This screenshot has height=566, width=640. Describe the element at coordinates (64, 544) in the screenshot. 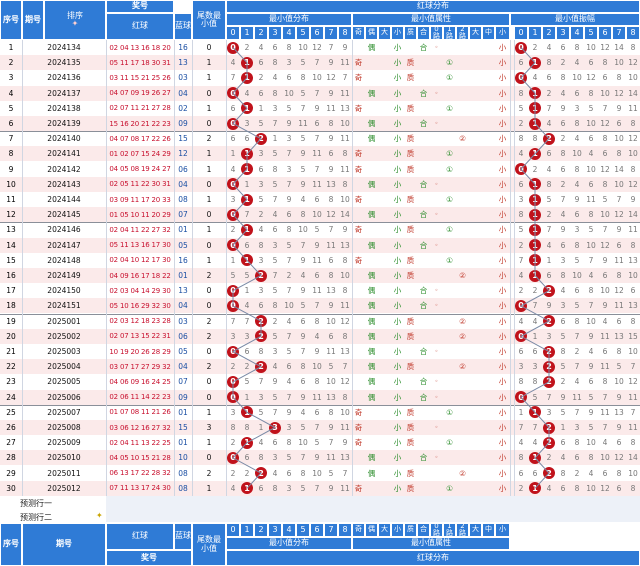

I see `footer-period: 期号` at that location.